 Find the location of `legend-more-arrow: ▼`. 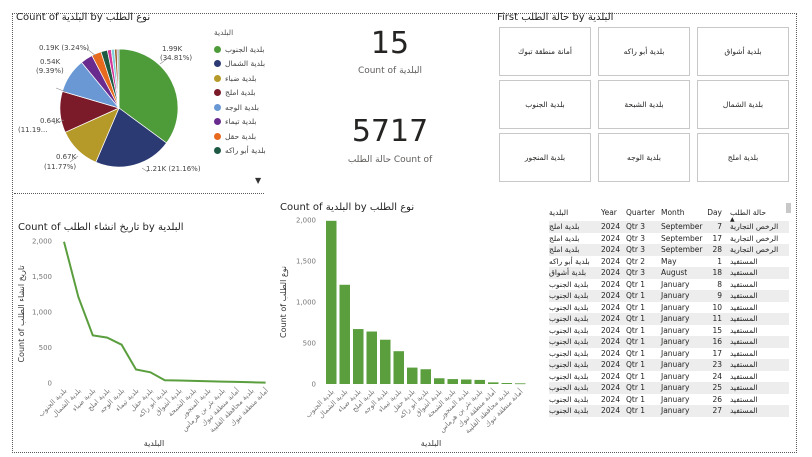

legend-more-arrow: ▼ is located at coordinates (258, 180).